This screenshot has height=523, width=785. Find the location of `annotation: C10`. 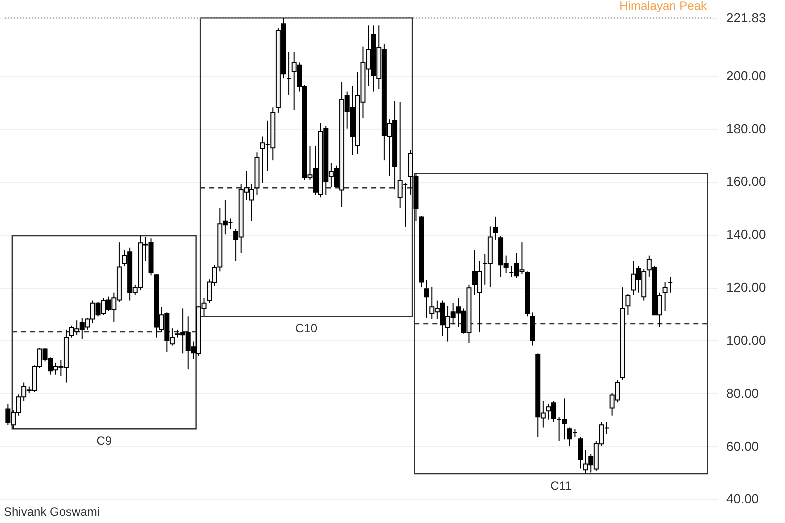

annotation: C10 is located at coordinates (307, 329).